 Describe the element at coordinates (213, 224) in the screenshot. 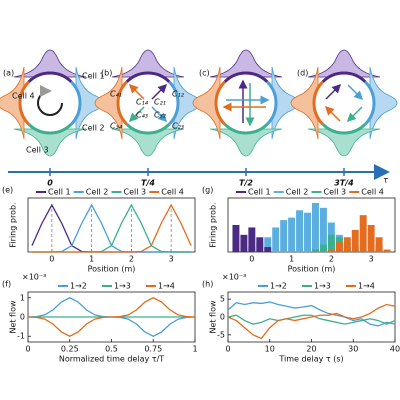

I see `y-axis-label: Firing prob.` at that location.